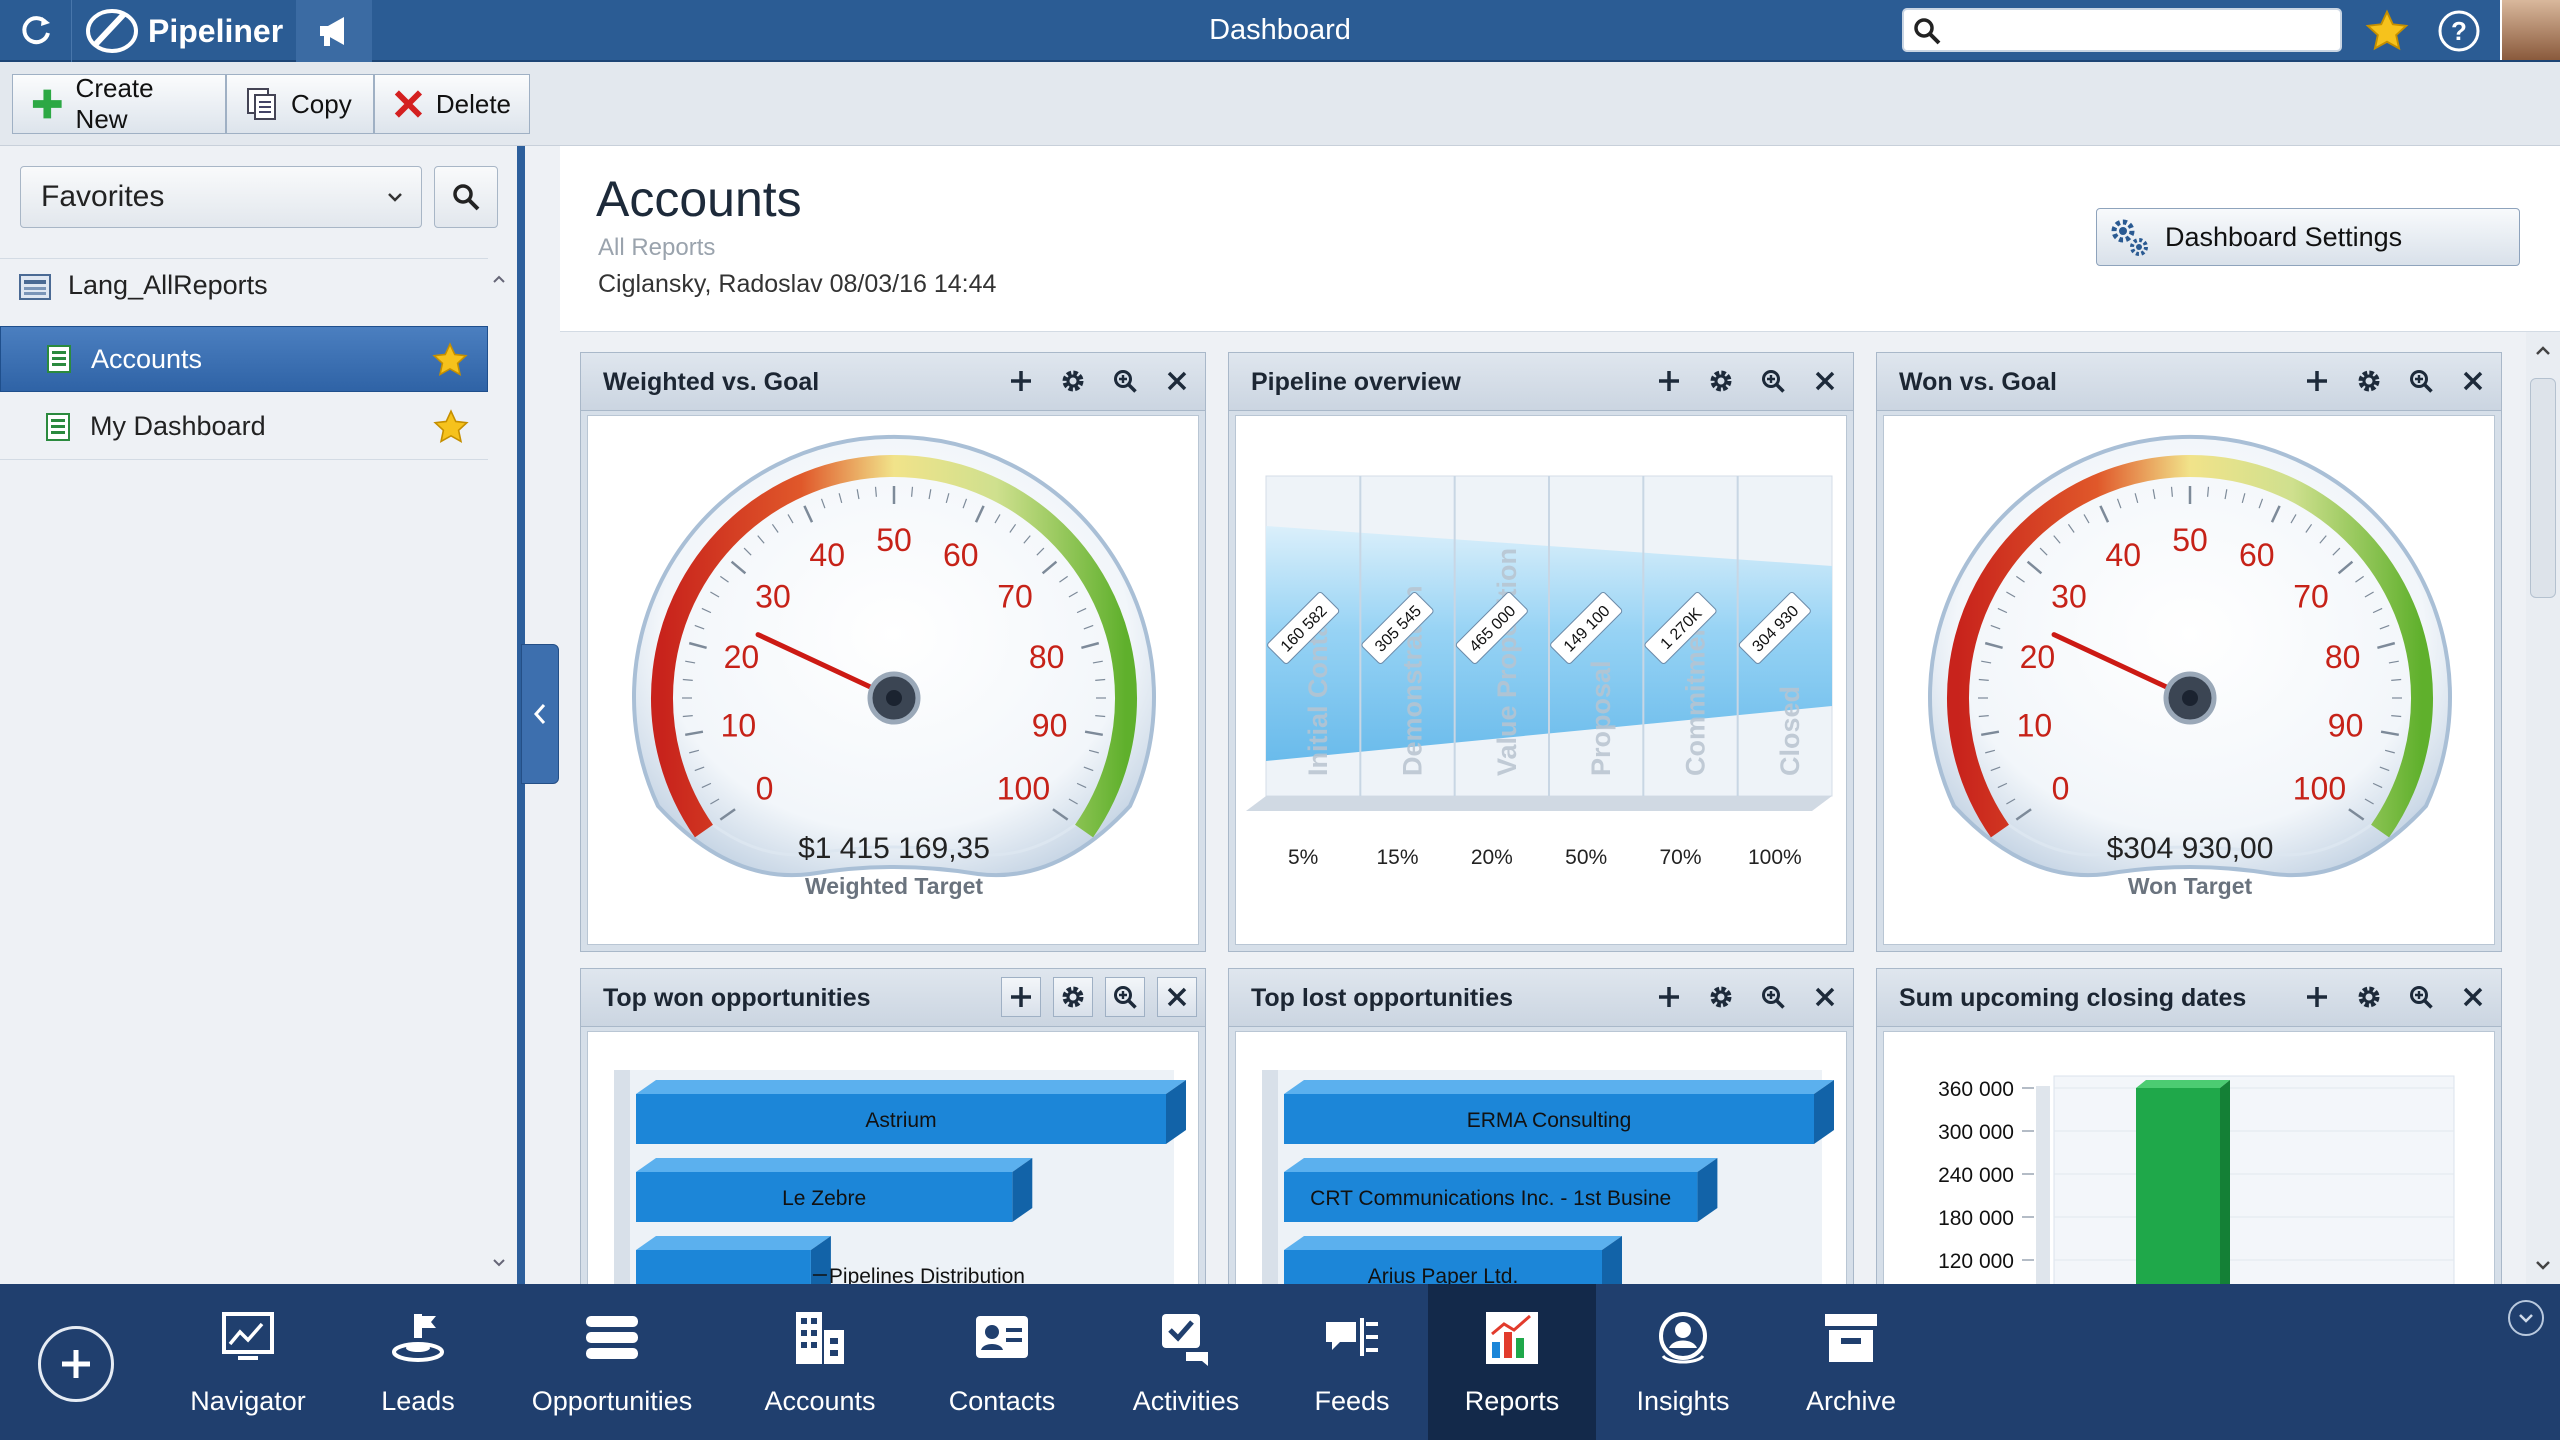 The image size is (2560, 1440). What do you see at coordinates (2257, 555) in the screenshot?
I see `gauge-label: 60` at bounding box center [2257, 555].